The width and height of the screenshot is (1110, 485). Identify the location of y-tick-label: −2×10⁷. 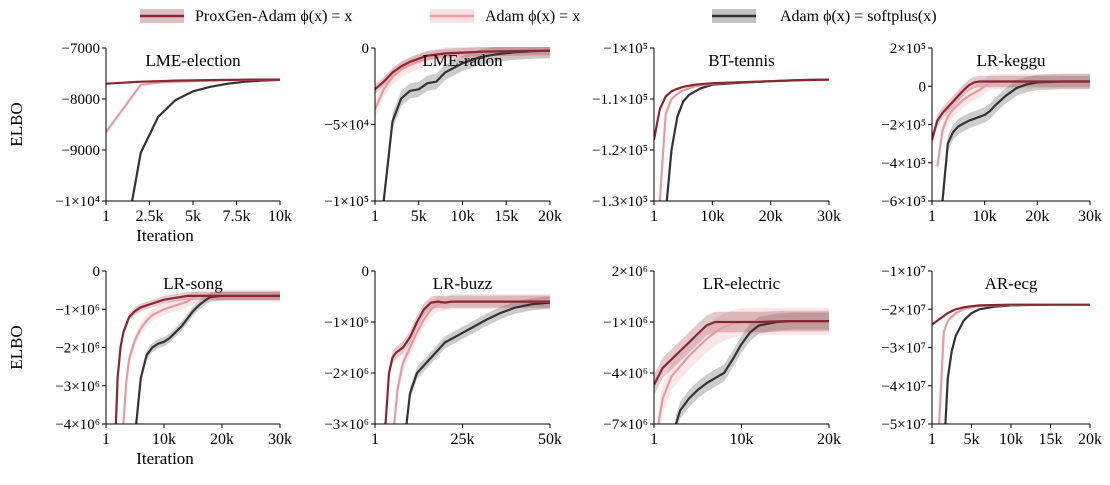
(903, 310).